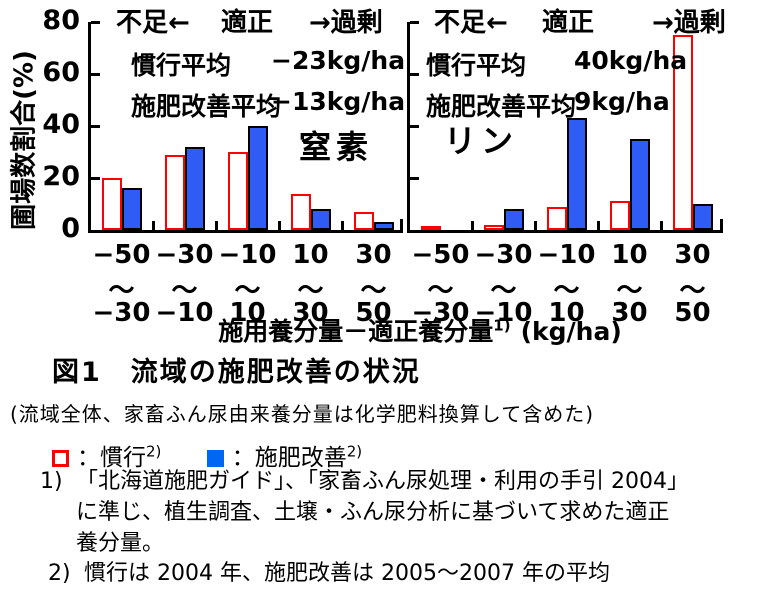 This screenshot has width=768, height=593. Describe the element at coordinates (111, 458) in the screenshot. I see `legend-label-kanko: ：慣行` at that location.